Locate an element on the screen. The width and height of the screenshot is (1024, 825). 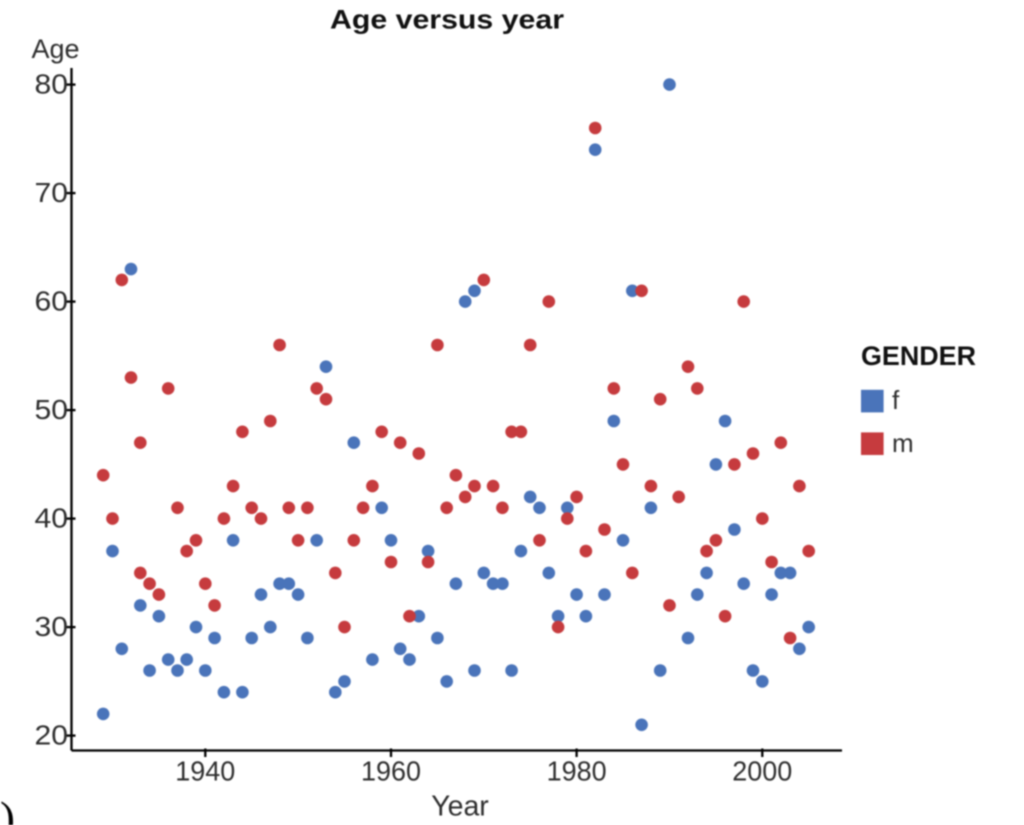
svg-text: m is located at coordinates (903, 443).